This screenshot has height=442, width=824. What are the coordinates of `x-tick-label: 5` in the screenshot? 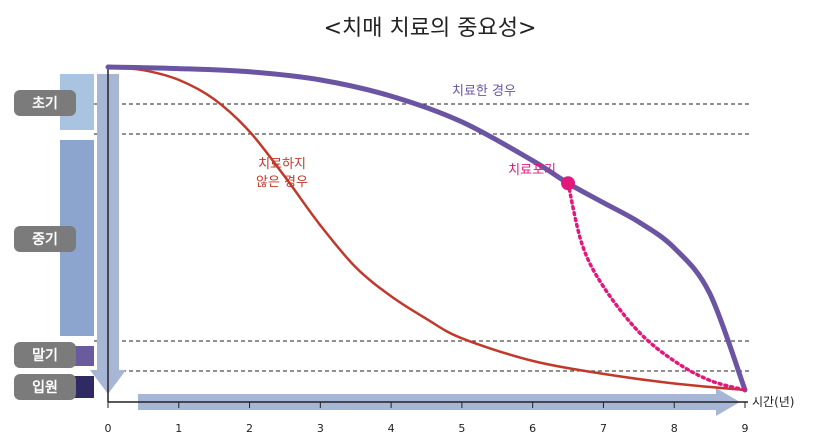 It's located at (461, 428).